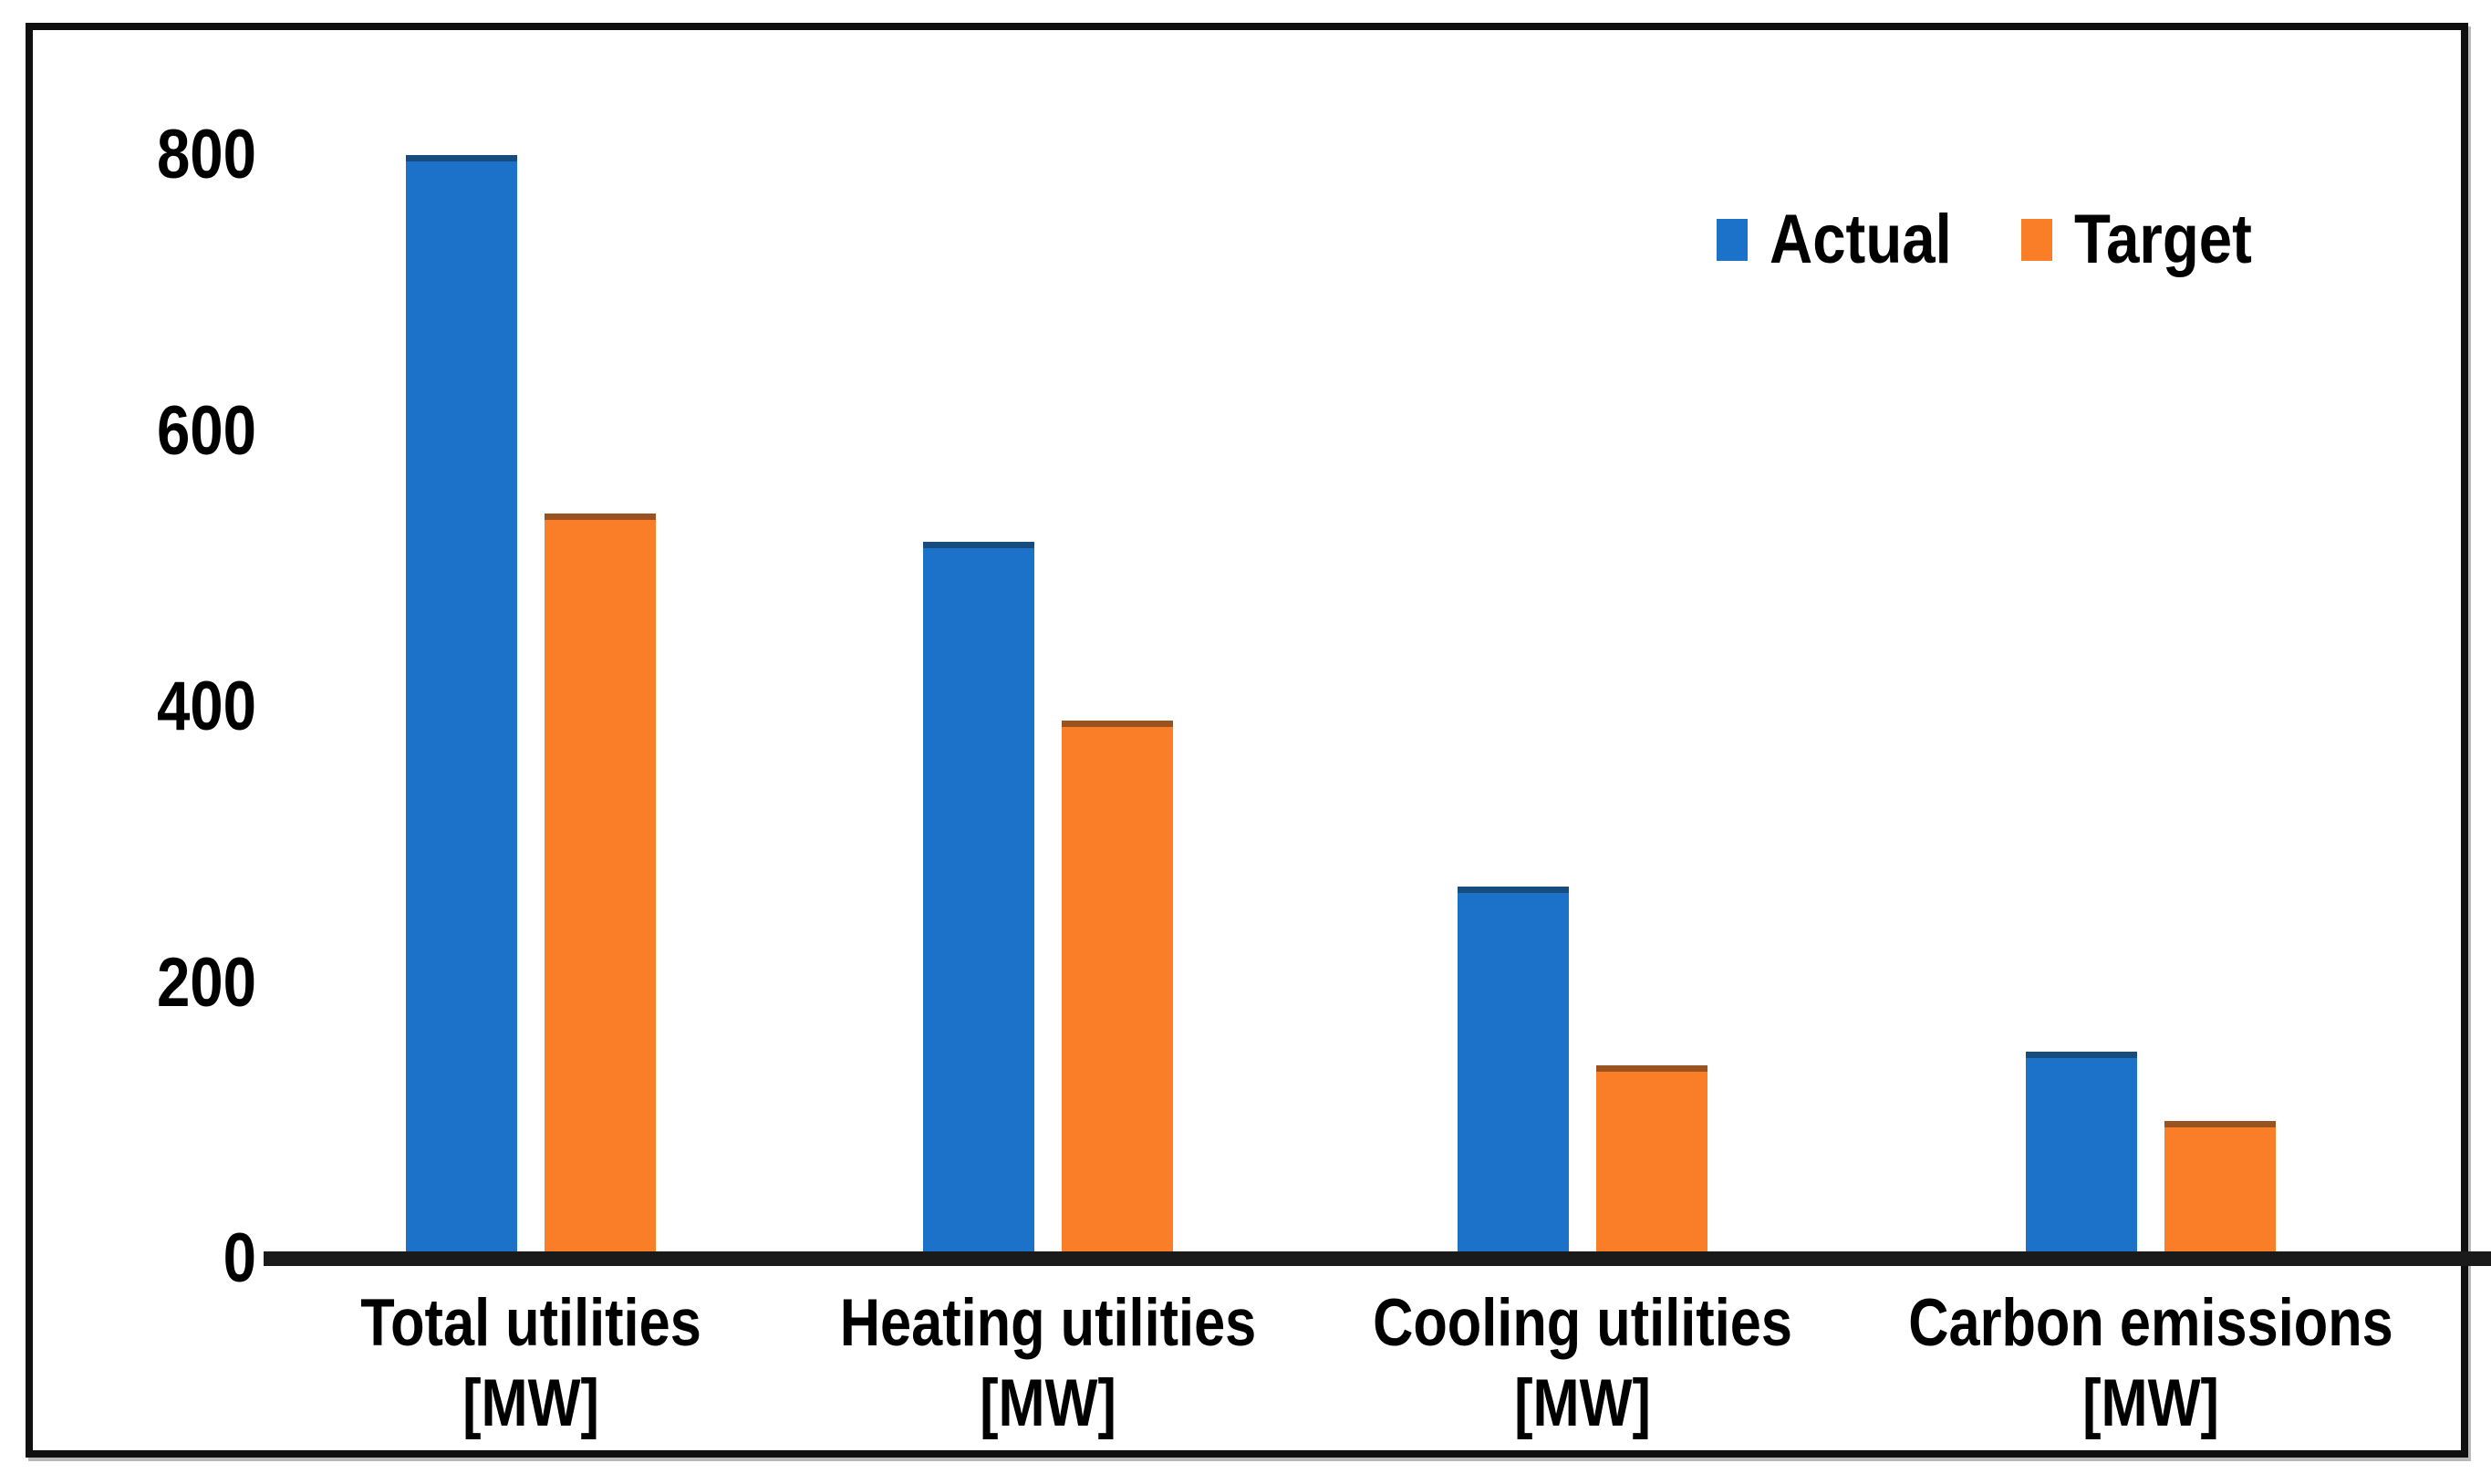 This screenshot has width=2491, height=1484. What do you see at coordinates (1861, 240) in the screenshot?
I see `legend-label-actual: Actual` at bounding box center [1861, 240].